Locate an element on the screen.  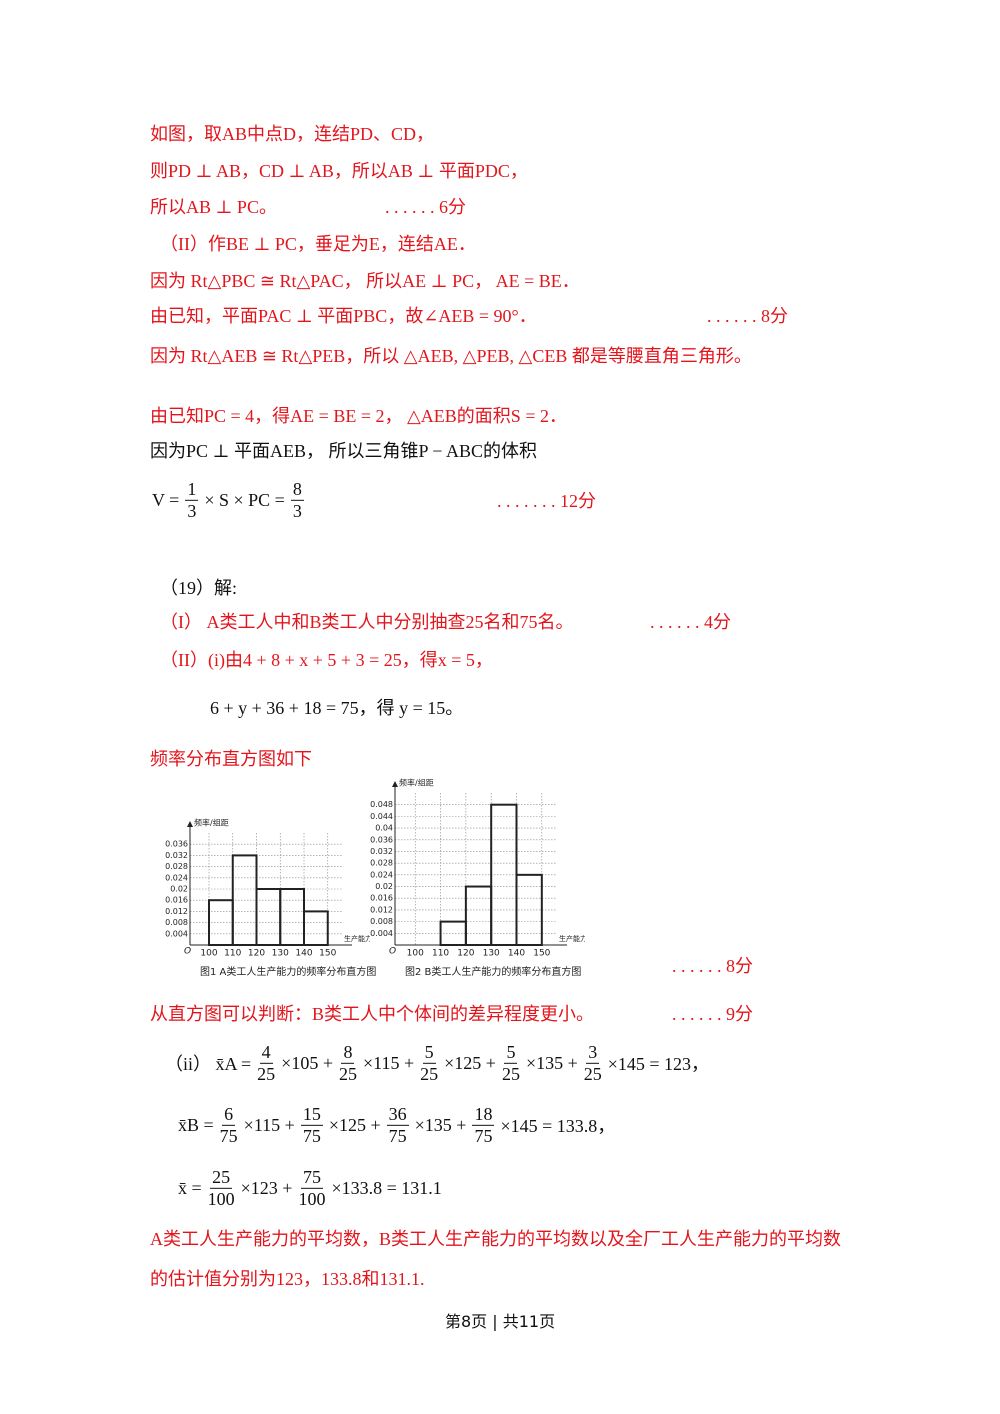
text-line: 频率分布直方图如下 is located at coordinates (231, 759).